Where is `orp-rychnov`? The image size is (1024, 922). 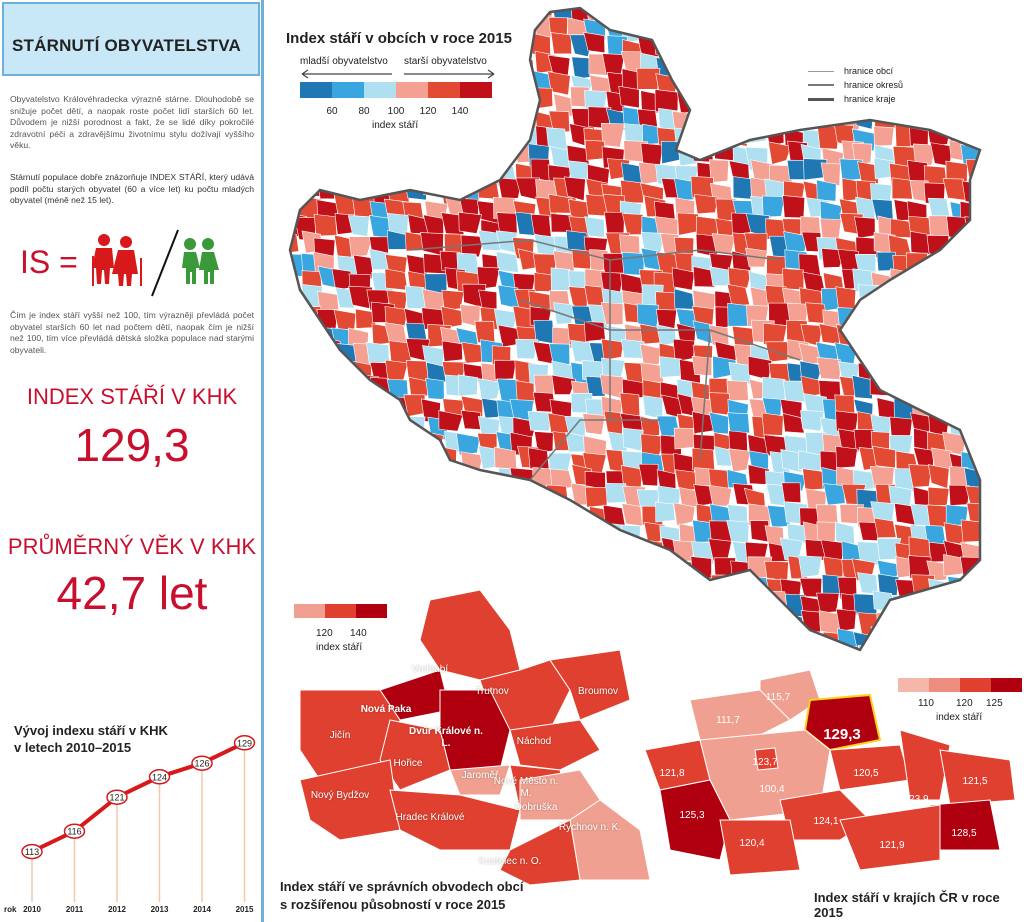 orp-rychnov is located at coordinates (610, 840).